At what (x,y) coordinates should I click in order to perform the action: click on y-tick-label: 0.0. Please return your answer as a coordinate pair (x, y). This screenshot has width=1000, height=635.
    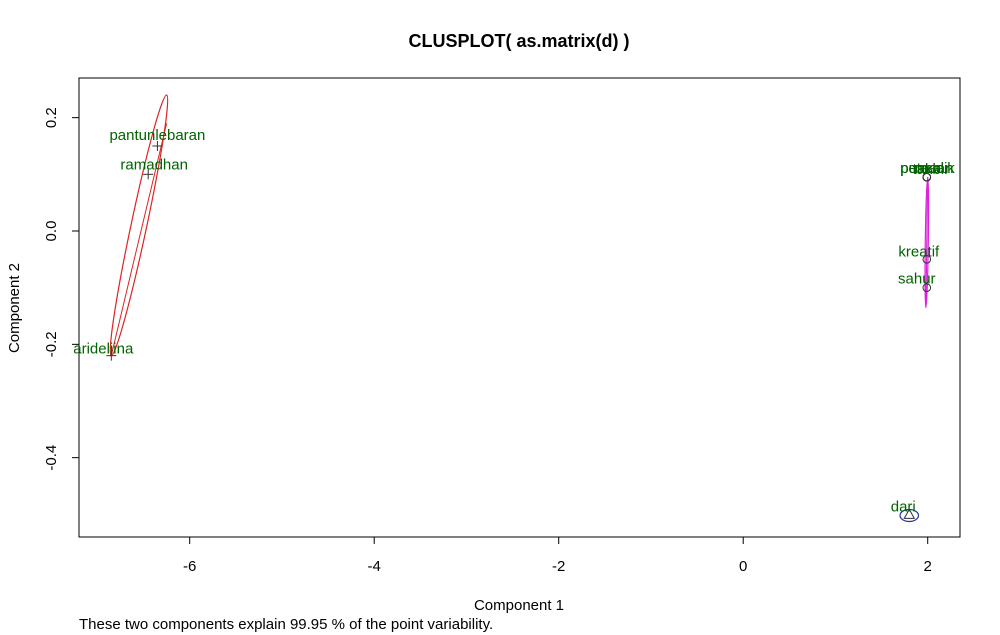
    Looking at the image, I should click on (51, 231).